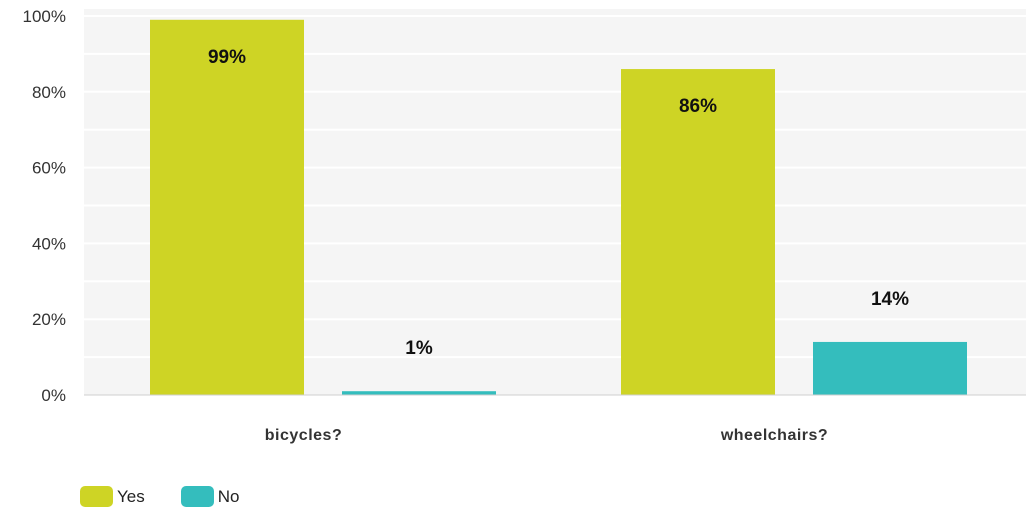 The width and height of the screenshot is (1027, 512). I want to click on legend-label-yes: Yes, so click(131, 496).